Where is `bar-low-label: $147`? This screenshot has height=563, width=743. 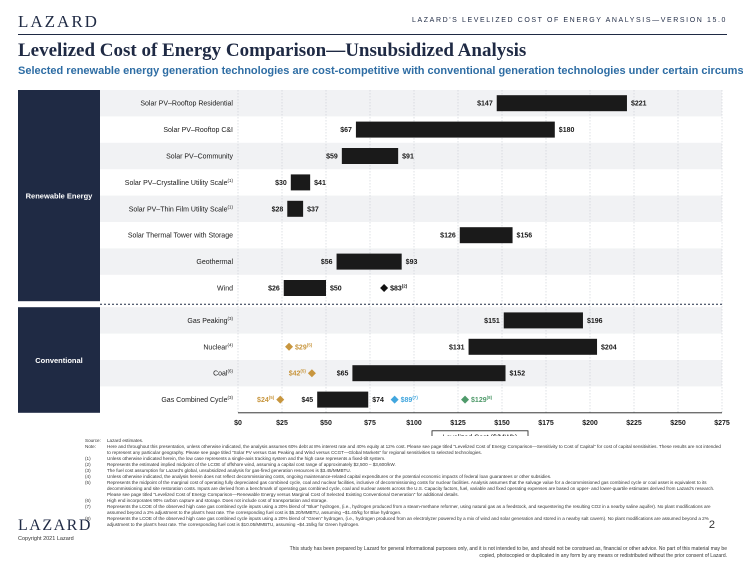 bar-low-label: $147 is located at coordinates (485, 104).